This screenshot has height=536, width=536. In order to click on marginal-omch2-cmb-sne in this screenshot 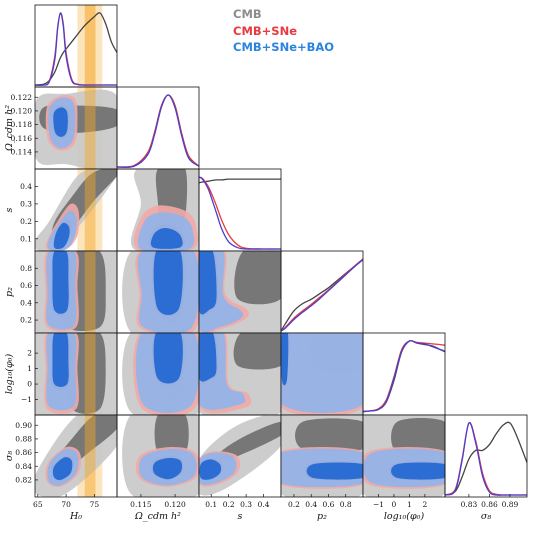, I will do `click(158, 131)`.